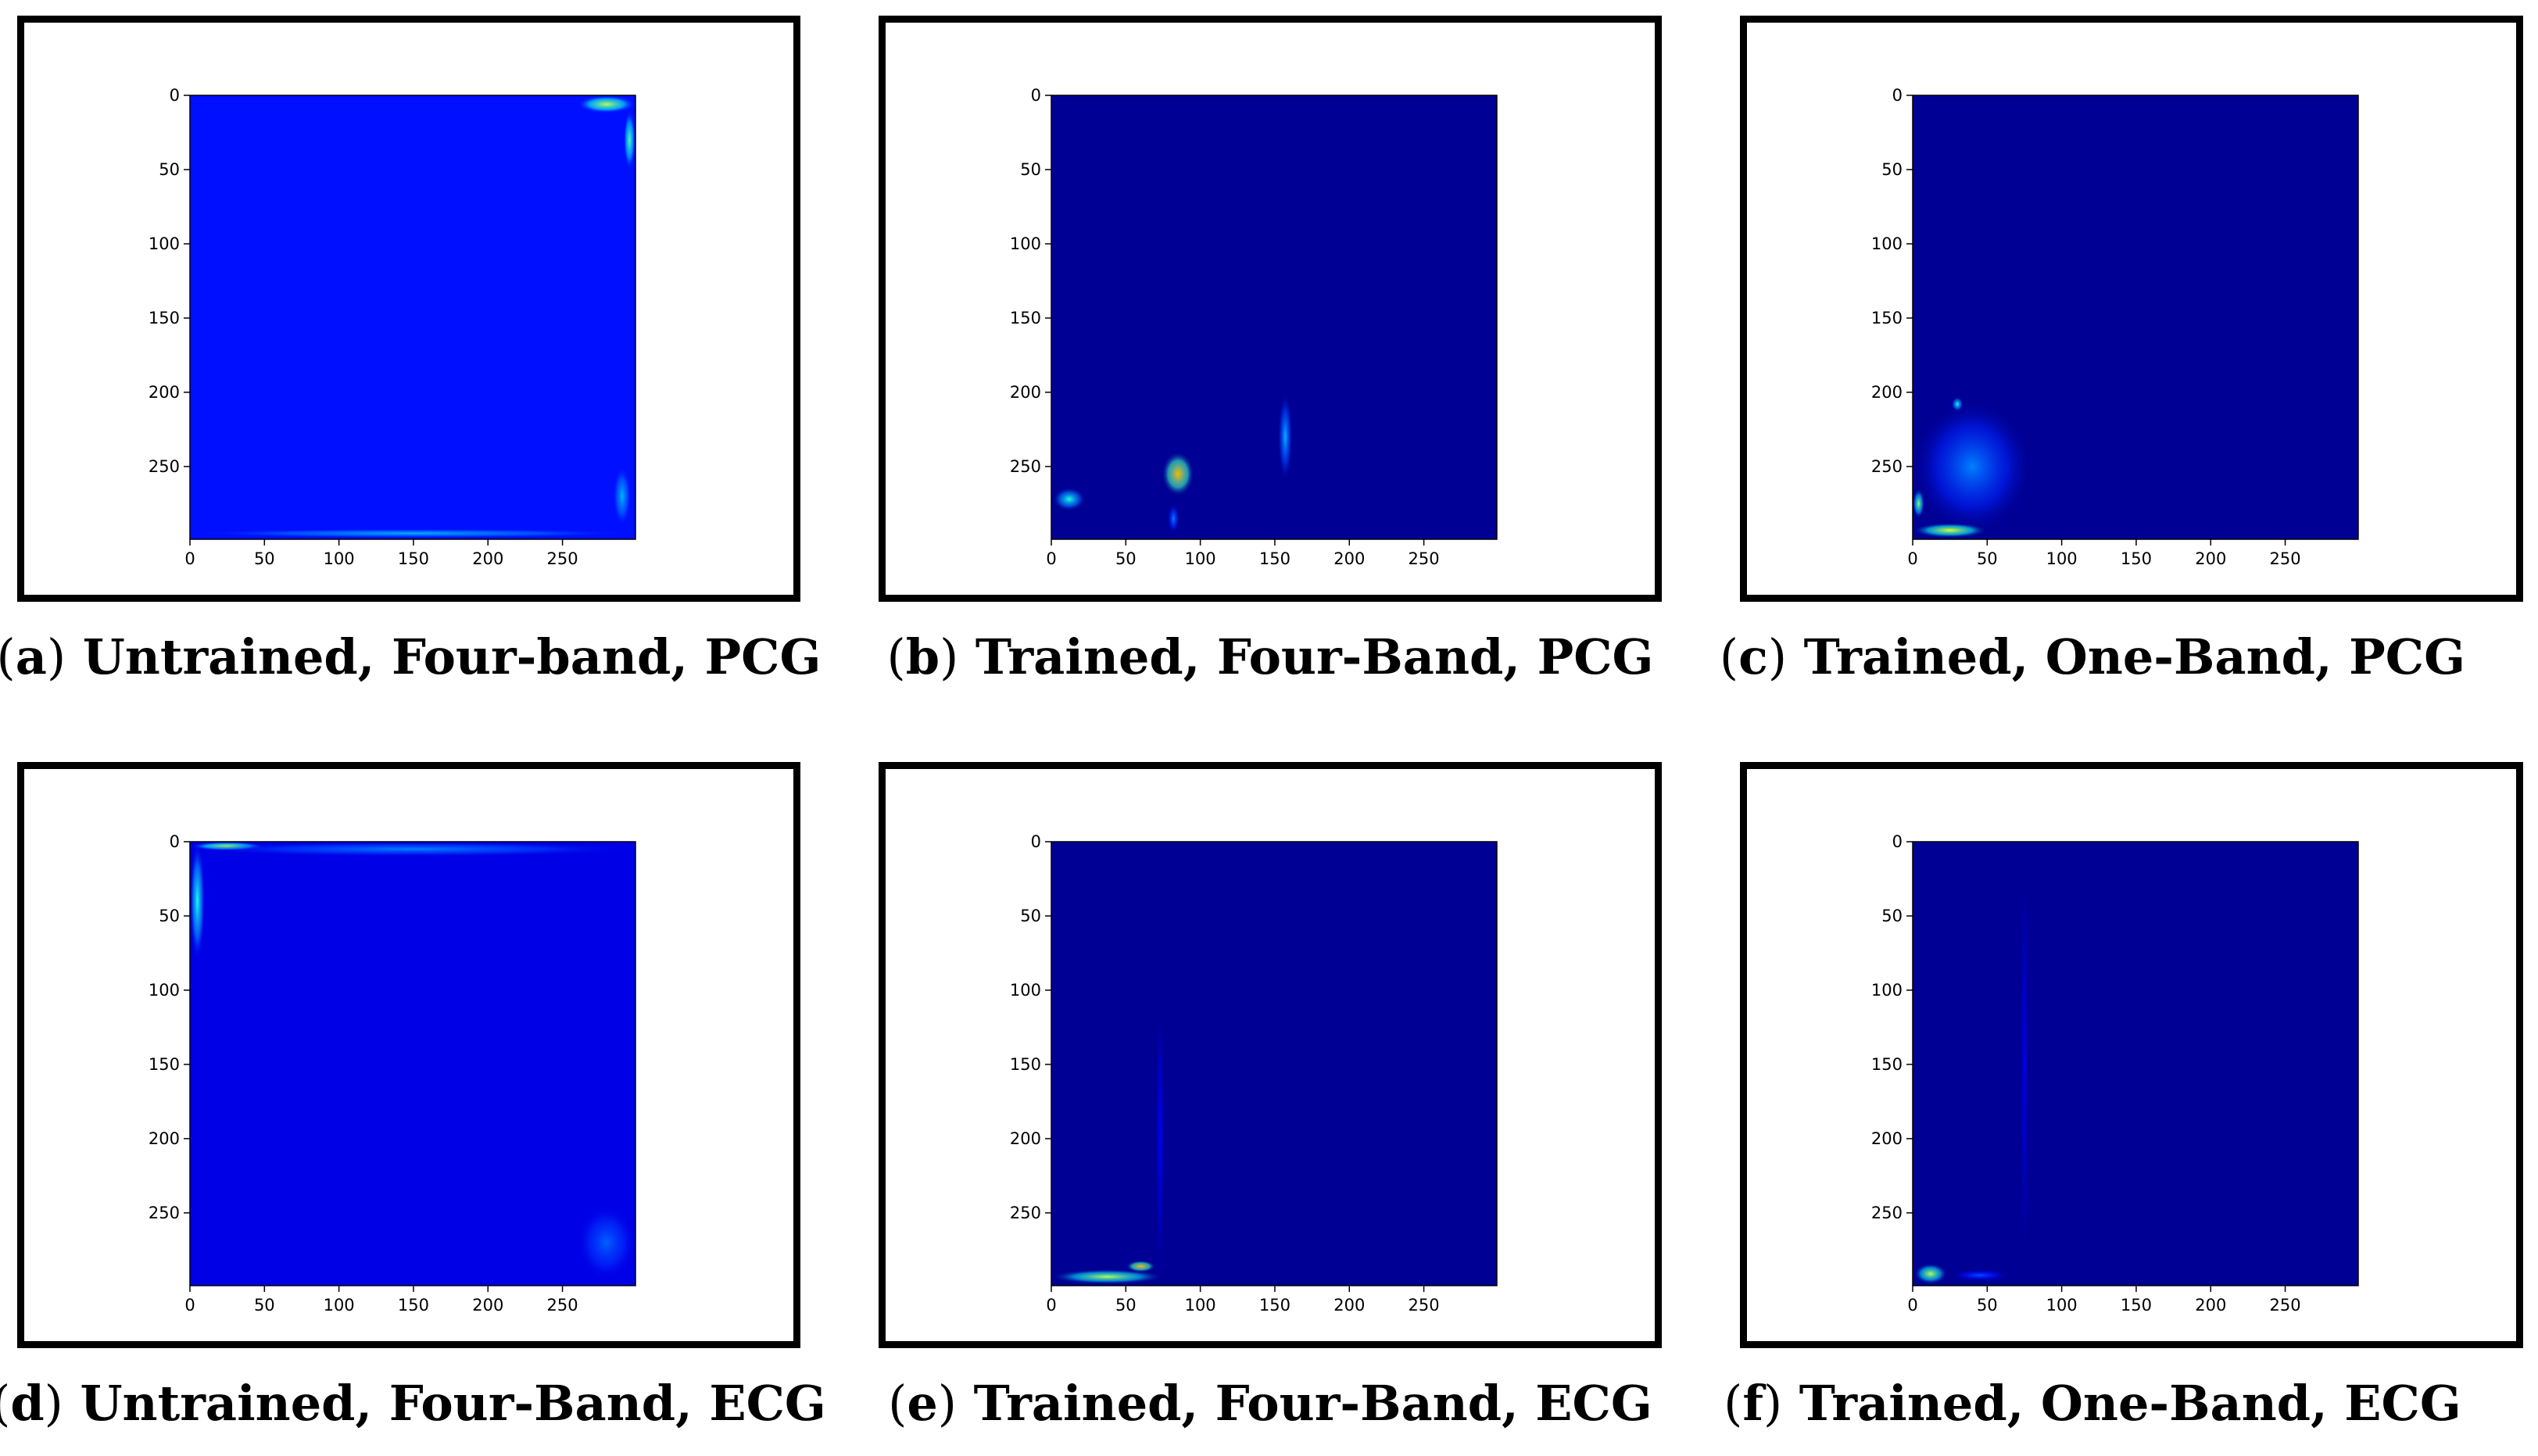 Image resolution: width=2538 pixels, height=1456 pixels. I want to click on panel-a: 0 50 100 150 200 250 0 50 100 150 200 250, so click(408, 309).